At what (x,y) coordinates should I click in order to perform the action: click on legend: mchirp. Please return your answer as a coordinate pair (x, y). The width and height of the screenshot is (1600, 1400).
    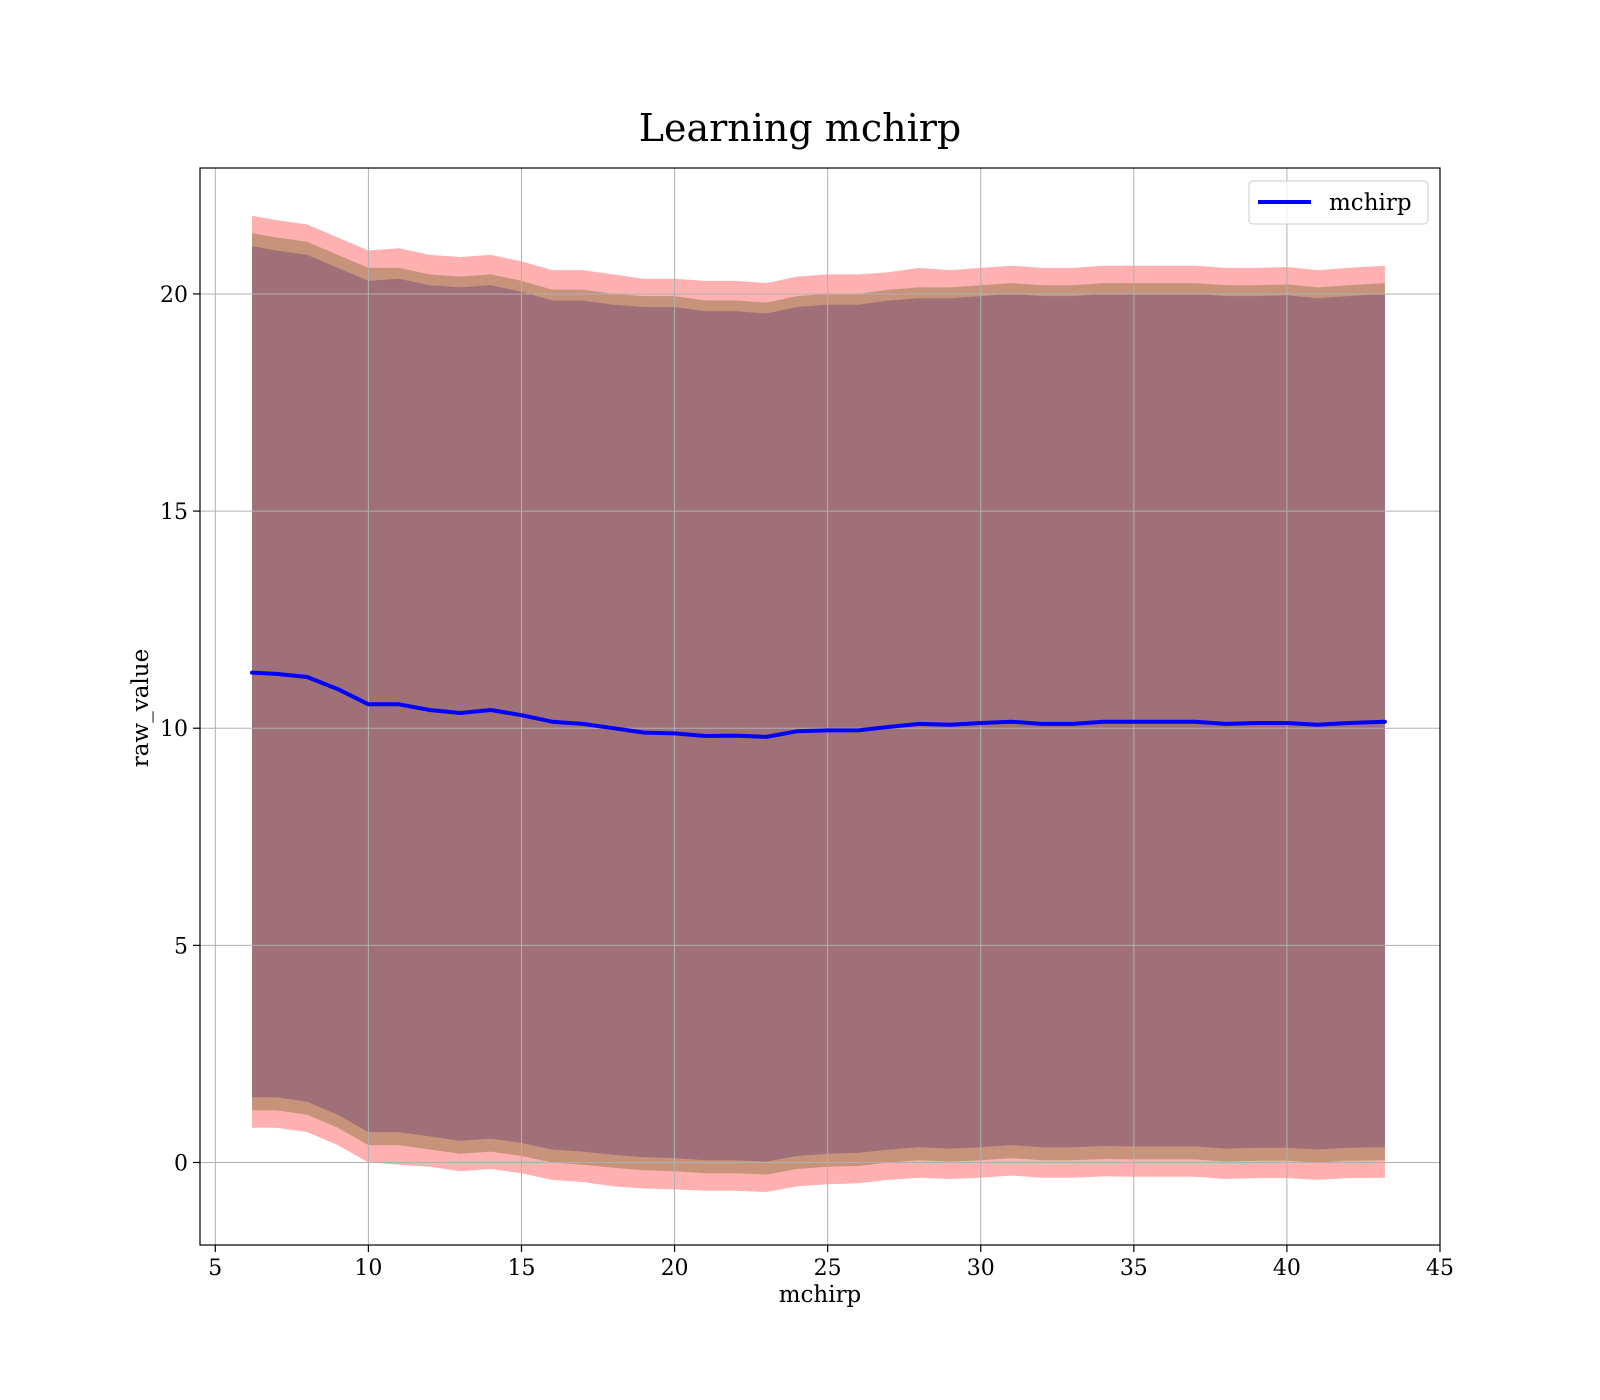
    Looking at the image, I should click on (1338, 202).